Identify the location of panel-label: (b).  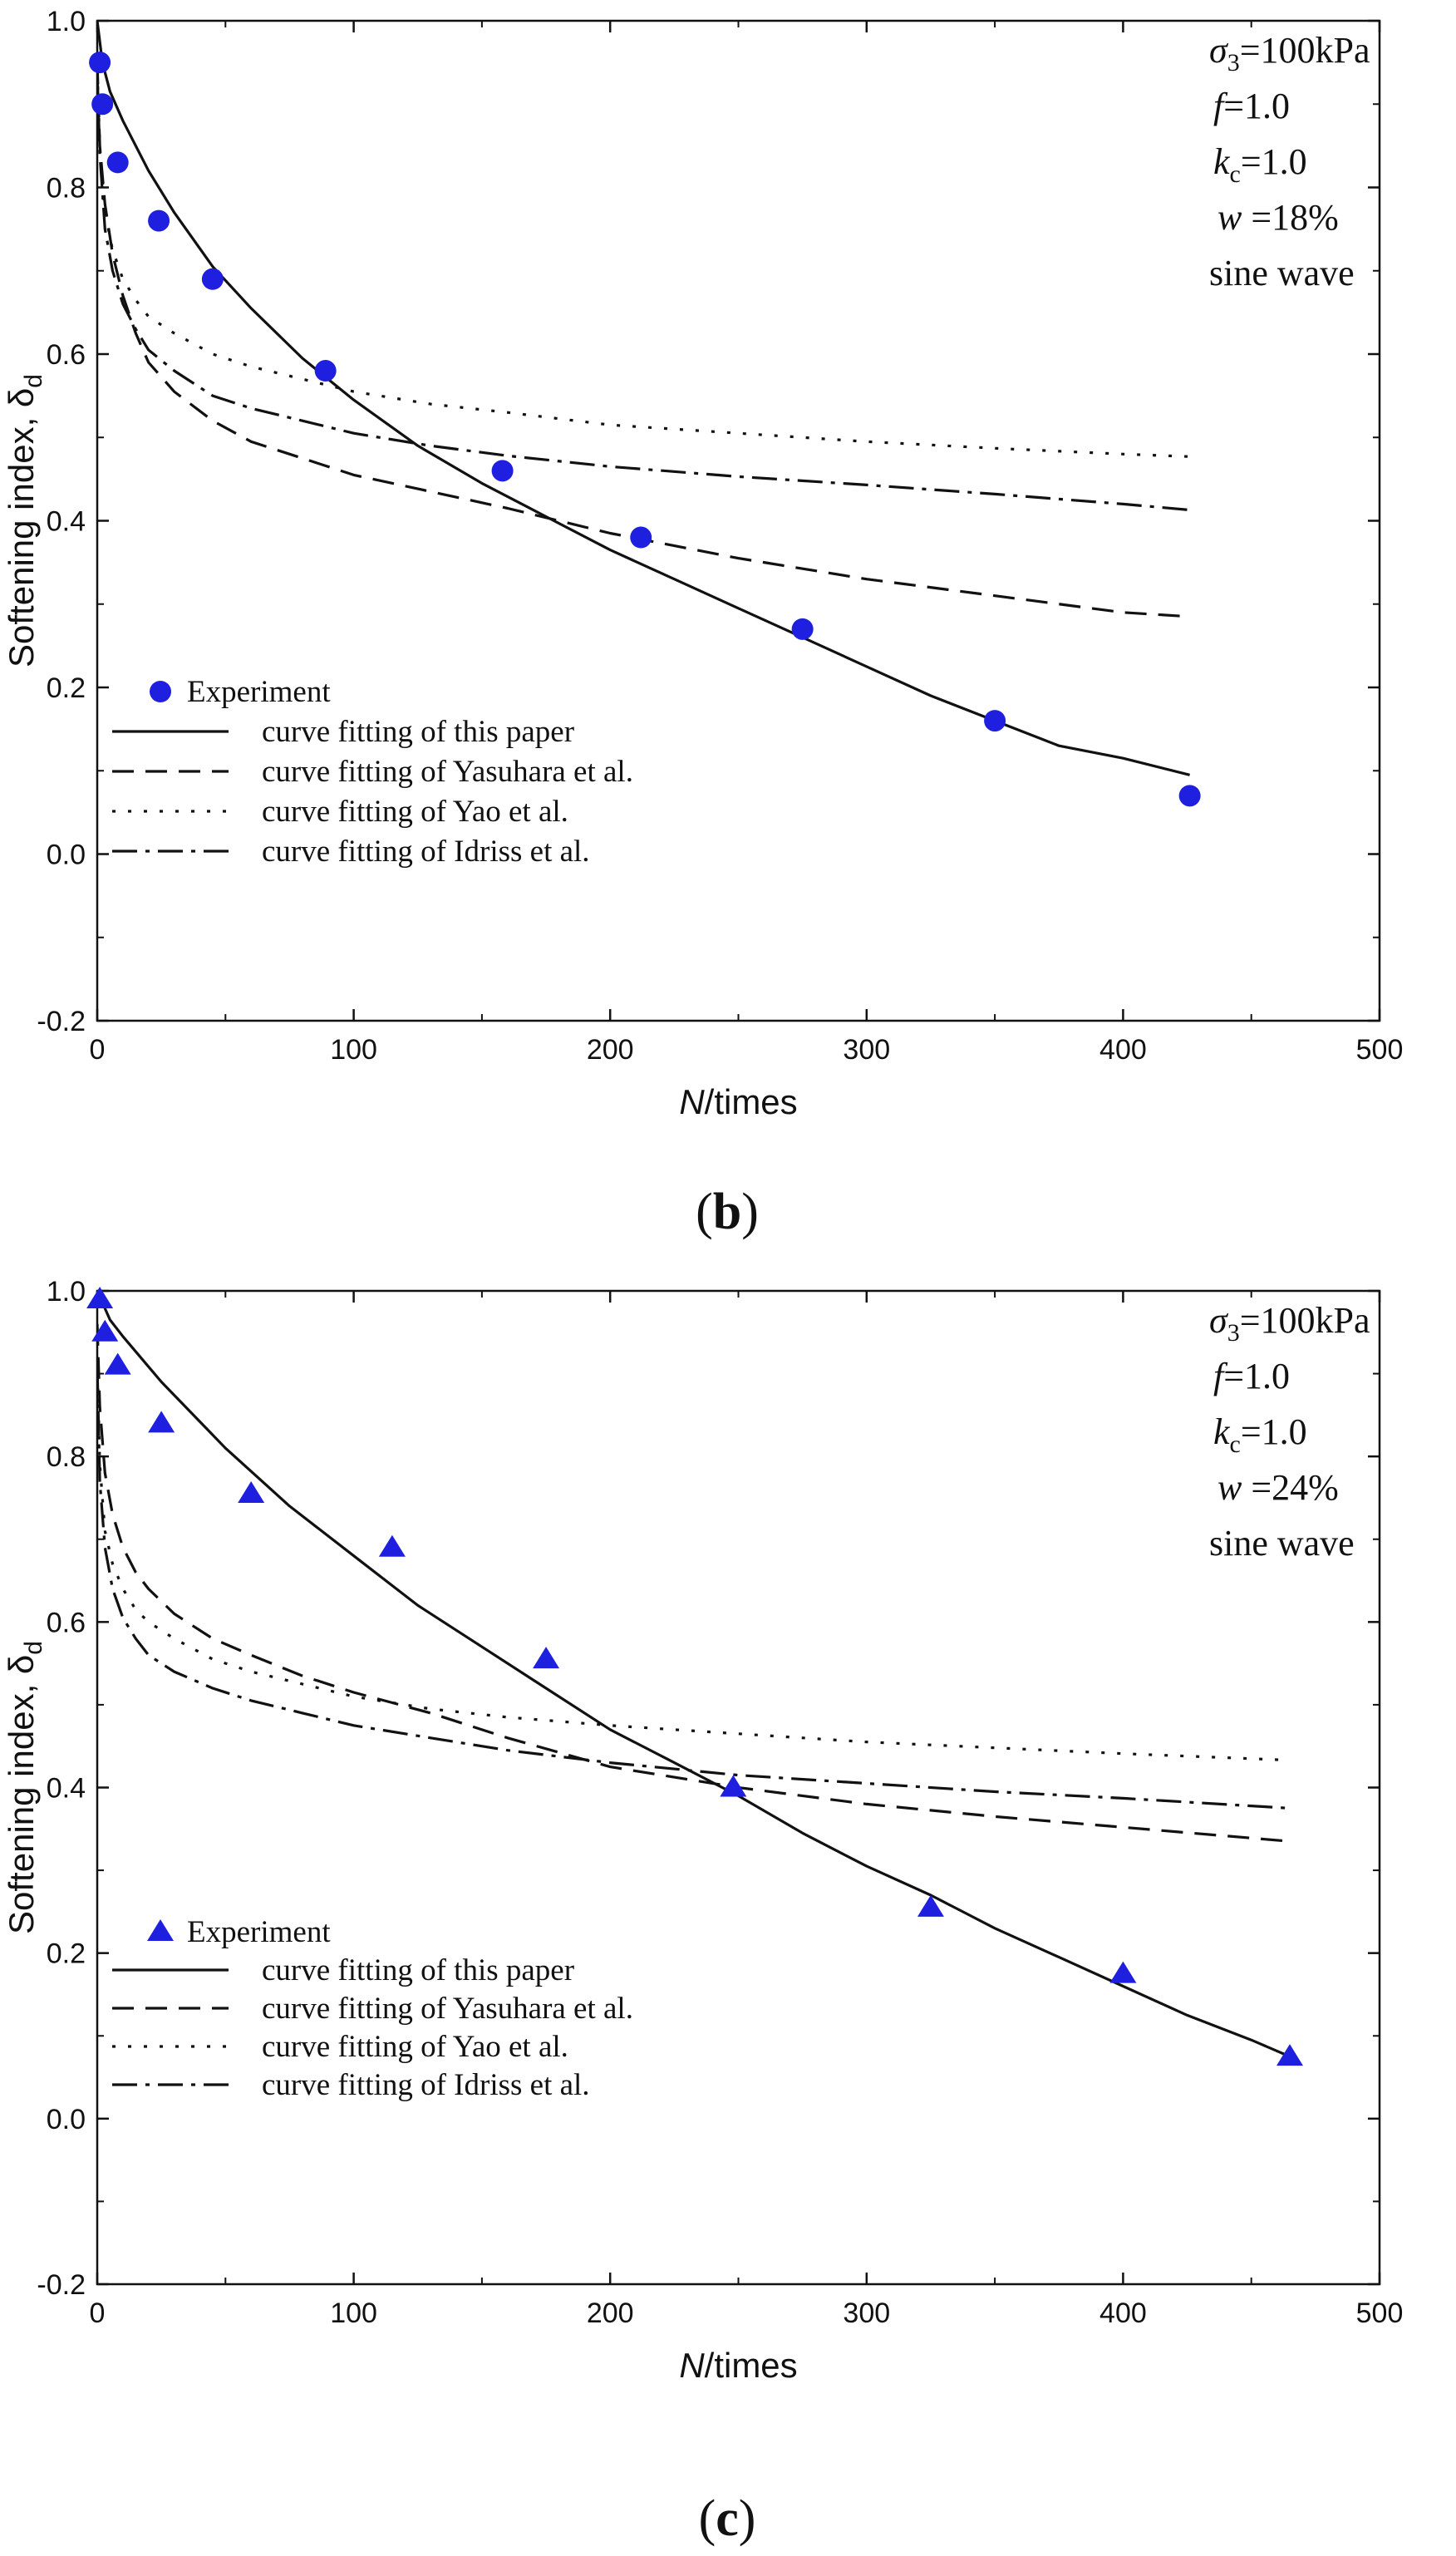
(727, 1212).